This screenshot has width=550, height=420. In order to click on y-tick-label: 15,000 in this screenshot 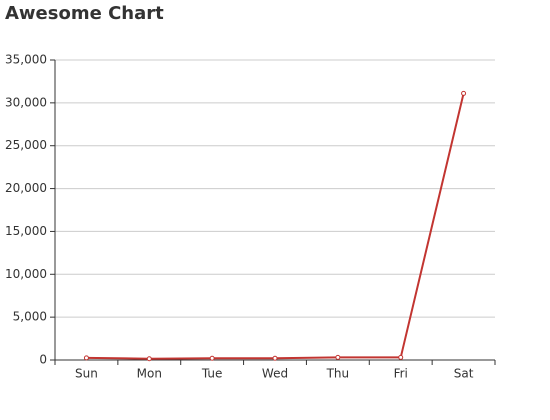, I will do `click(26, 231)`.